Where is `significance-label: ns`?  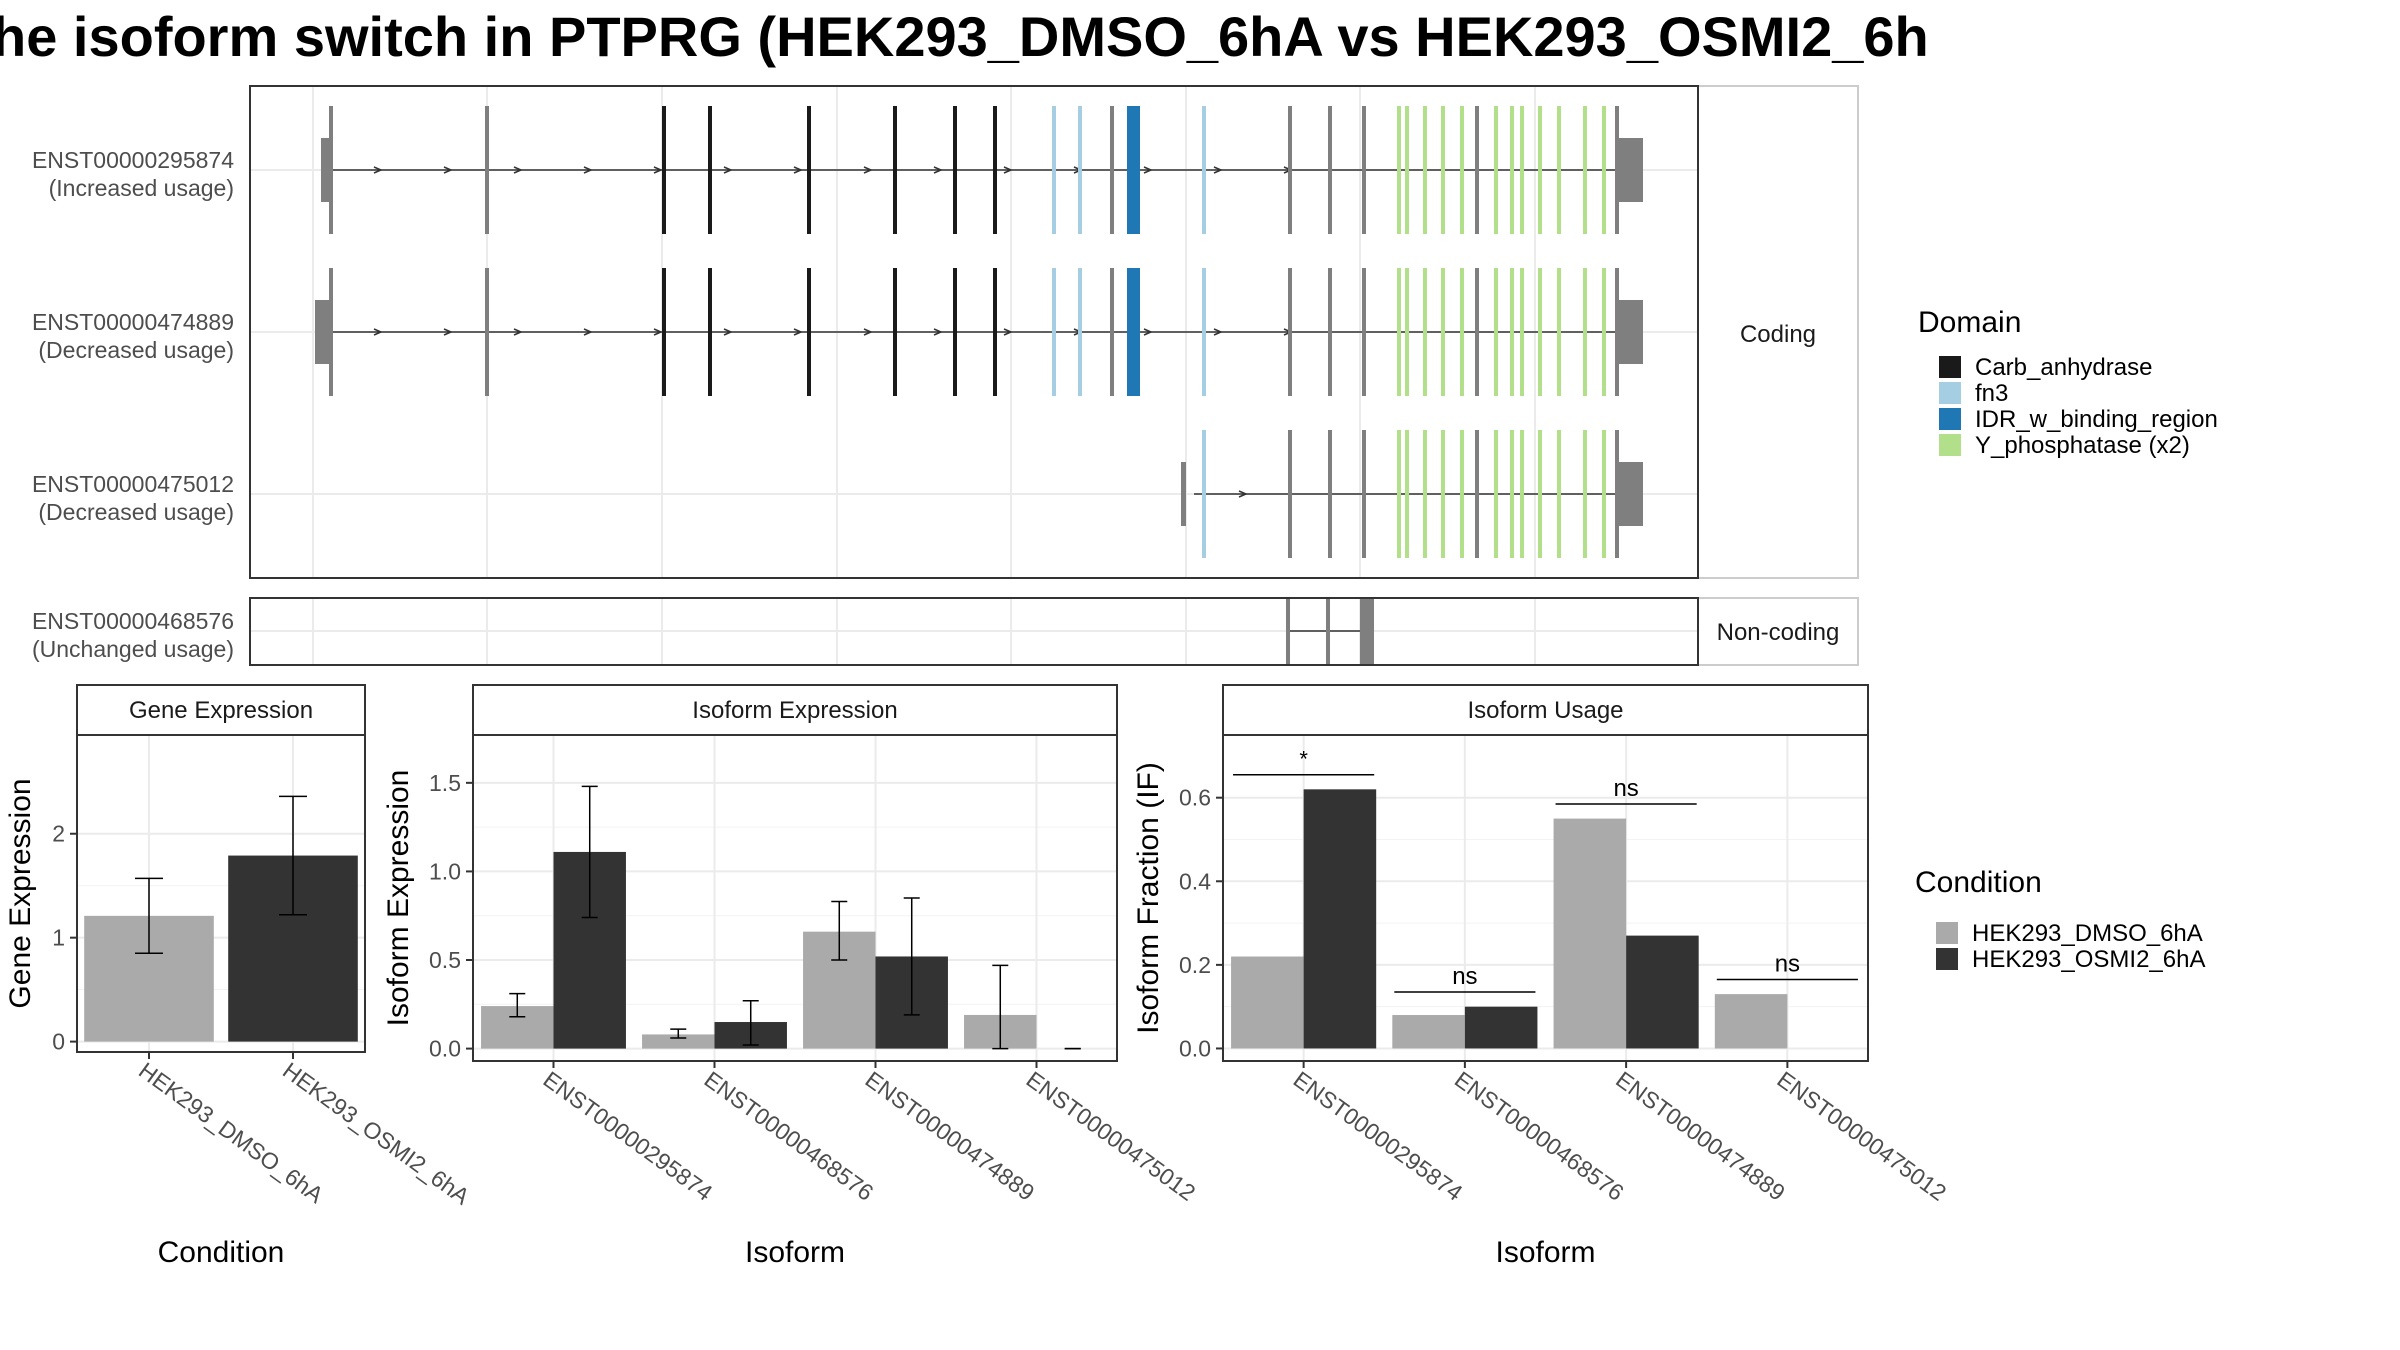 significance-label: ns is located at coordinates (1787, 964).